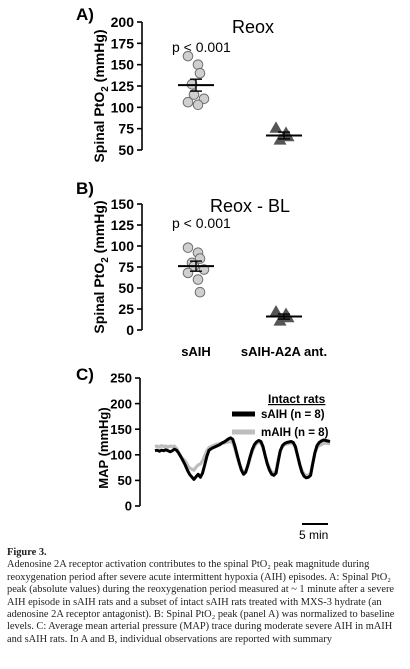 This screenshot has height=669, width=410. I want to click on panel-b-ylabel: Spinal PtO2 (mmHg), so click(101, 266).